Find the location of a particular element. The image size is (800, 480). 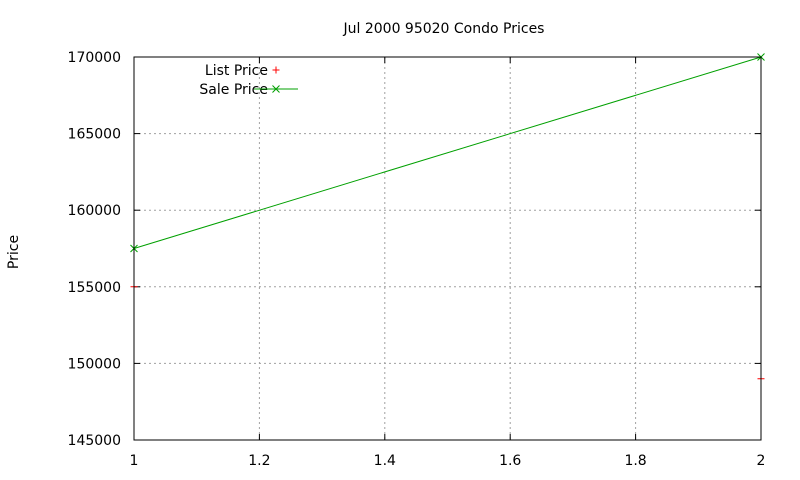

legend-label-list-price: List Price is located at coordinates (236, 71).